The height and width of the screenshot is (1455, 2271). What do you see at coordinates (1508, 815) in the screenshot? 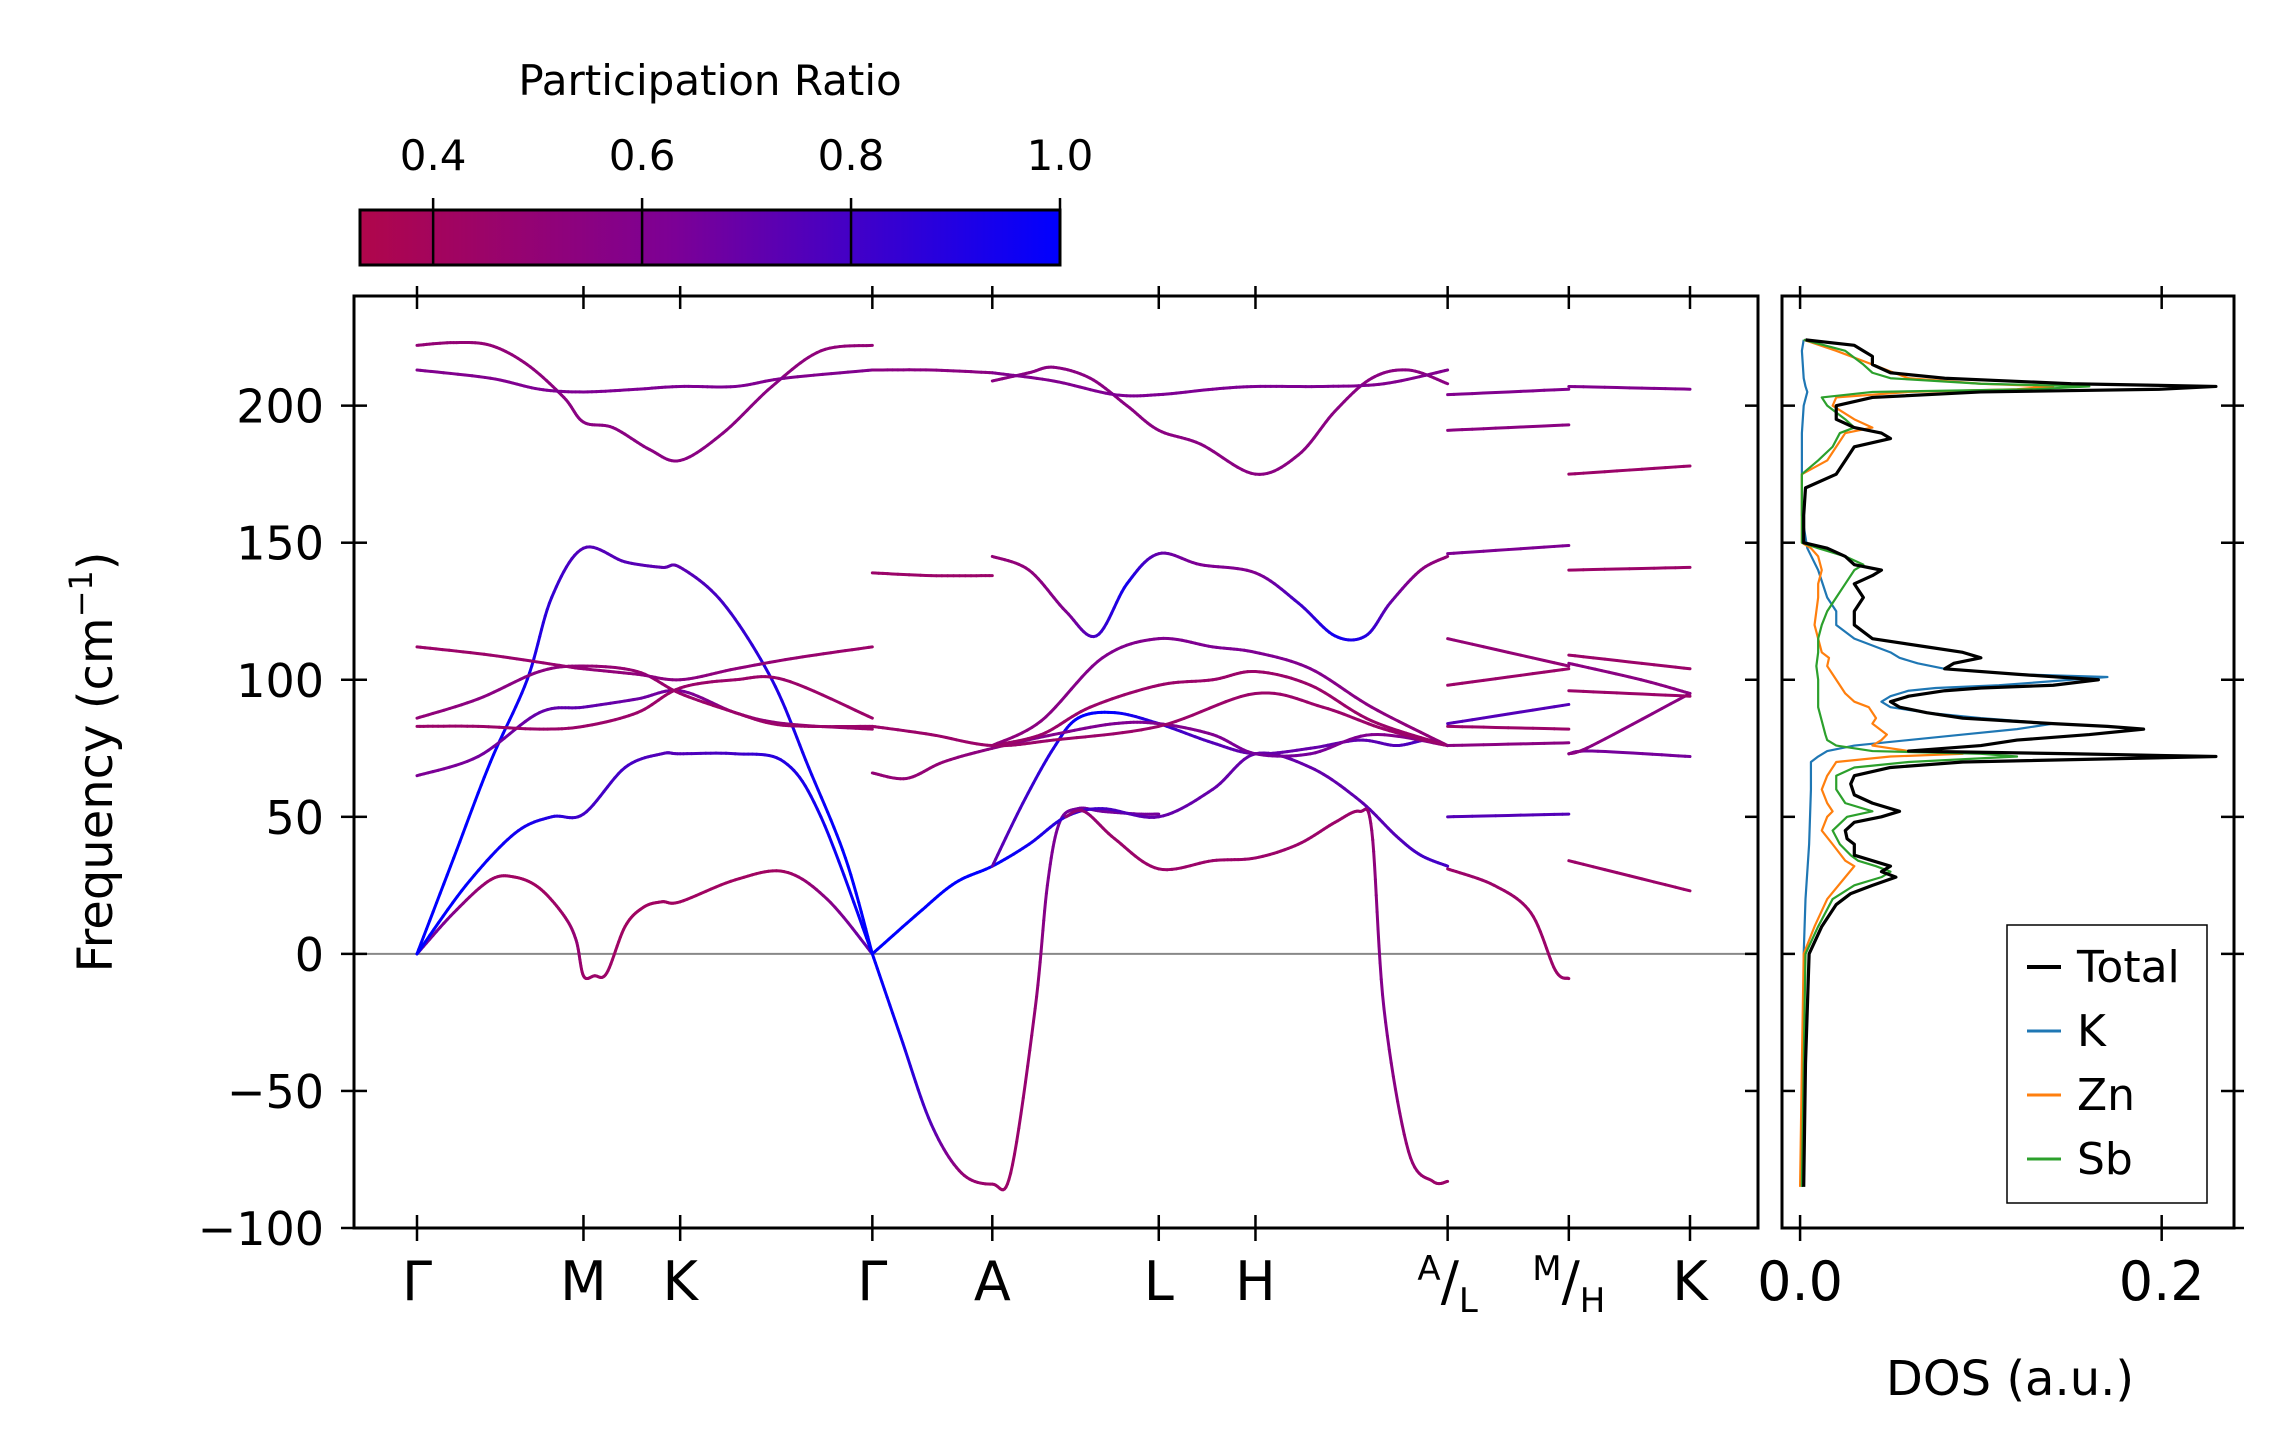
I see `band-seg3-m2` at bounding box center [1508, 815].